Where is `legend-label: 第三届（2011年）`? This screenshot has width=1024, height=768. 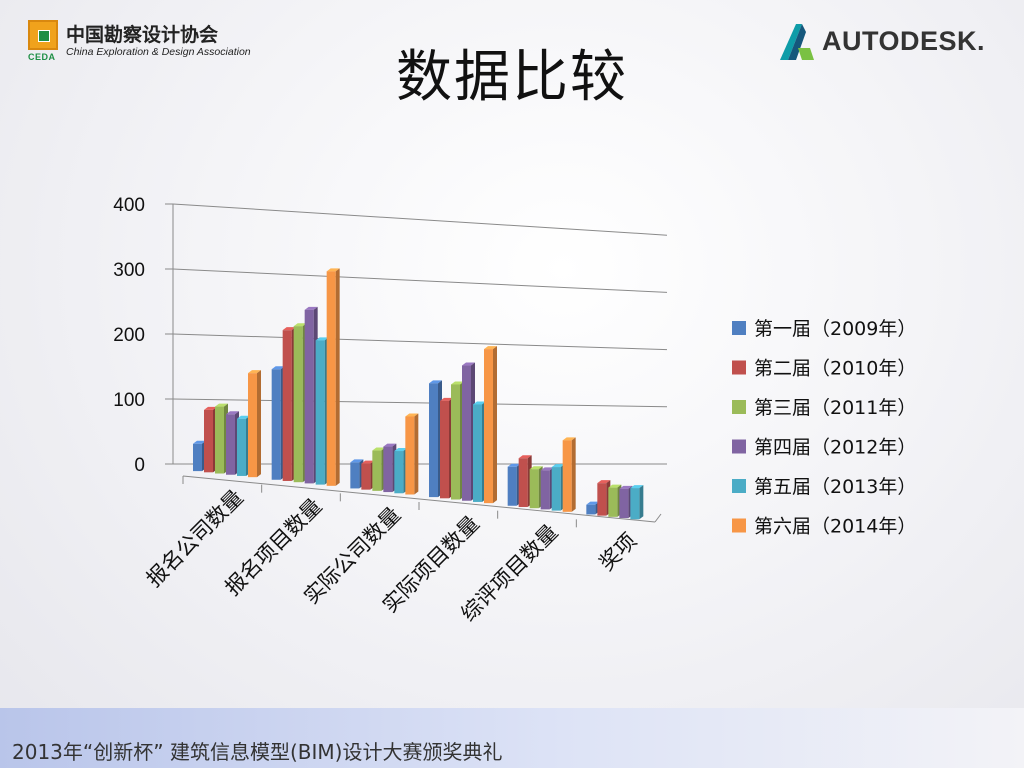
legend-label: 第三届（2011年） is located at coordinates (835, 408).